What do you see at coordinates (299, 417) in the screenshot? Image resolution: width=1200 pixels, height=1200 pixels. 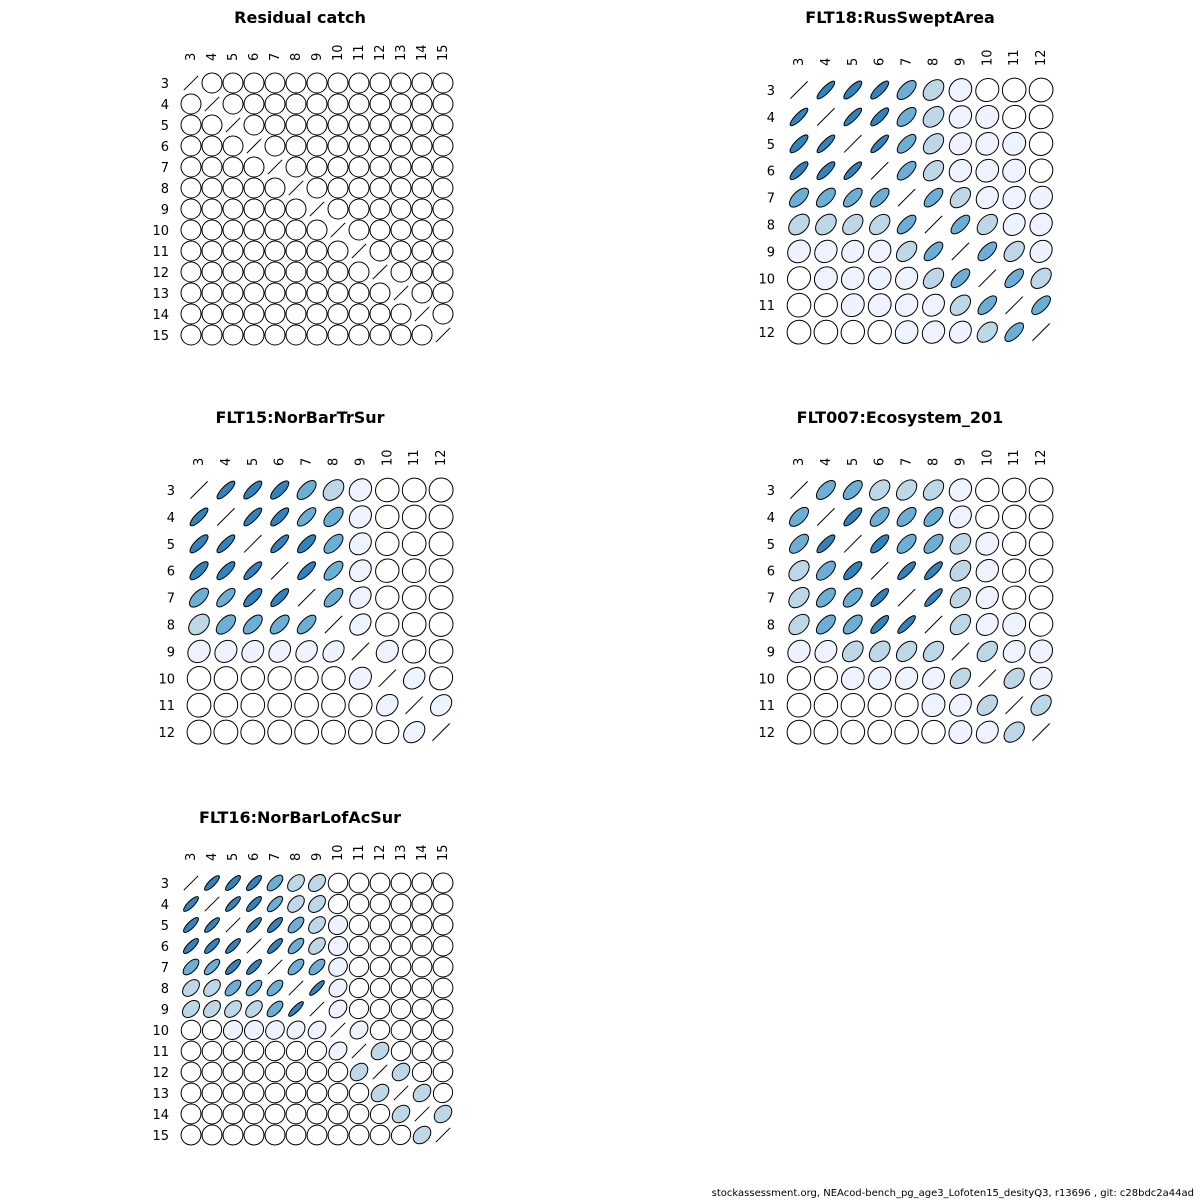 I see `panel-title: FLT15:NorBarTrSur` at bounding box center [299, 417].